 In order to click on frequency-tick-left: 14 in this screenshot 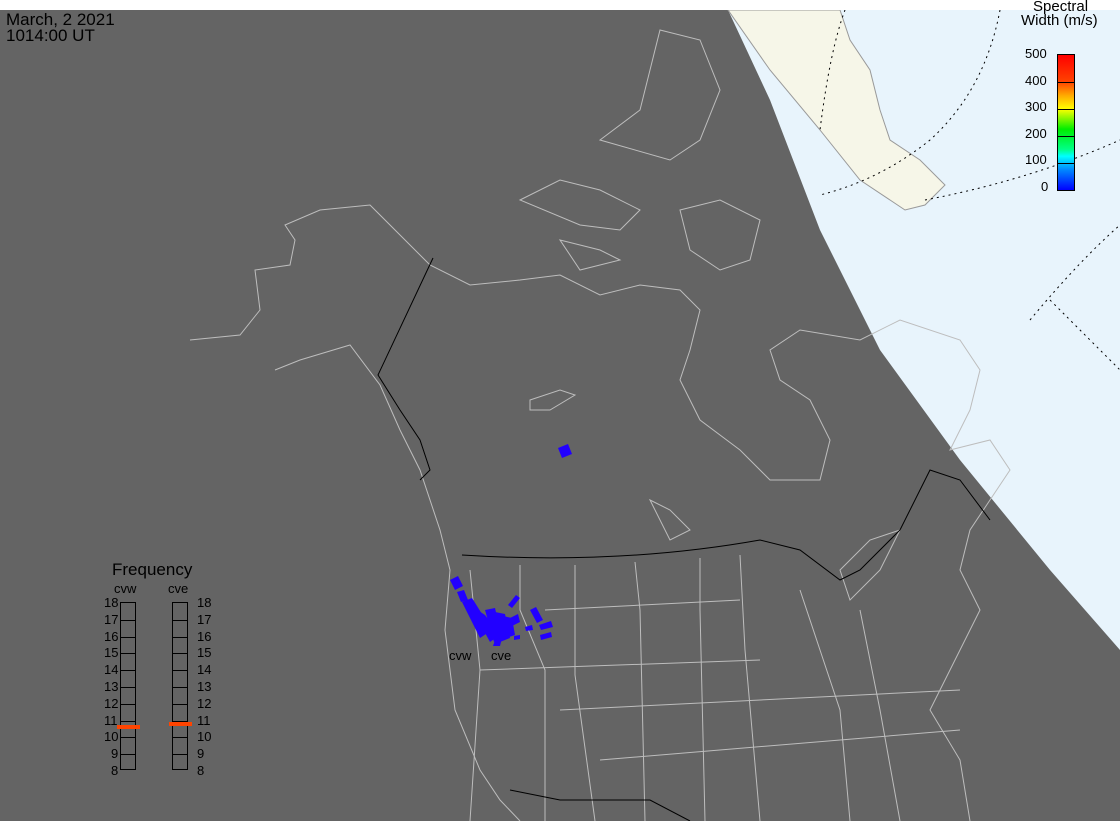, I will do `click(111, 670)`.